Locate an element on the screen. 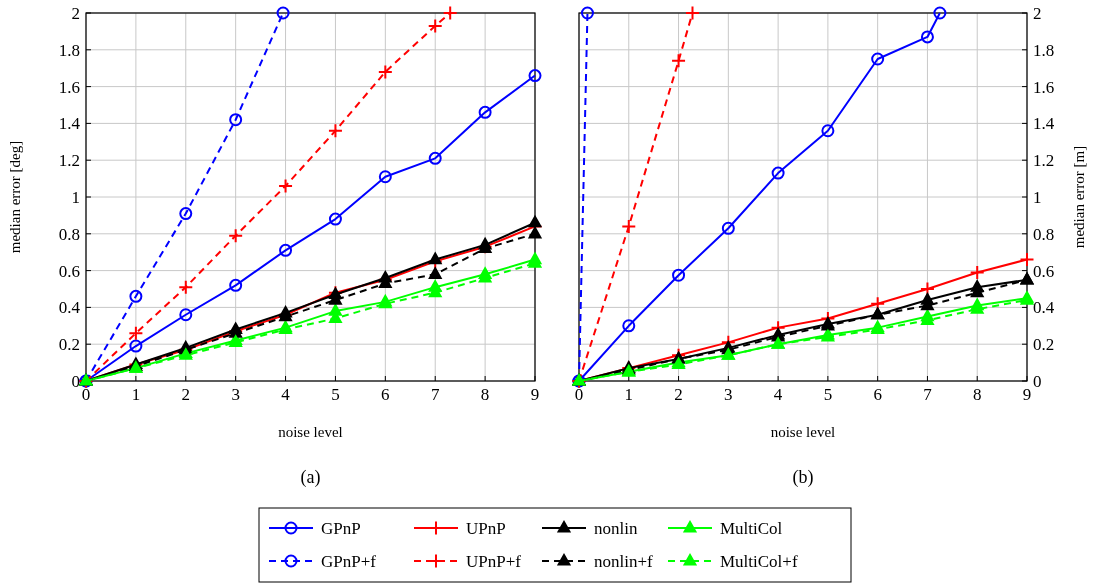 This screenshot has width=1107, height=585. y2-tick-label: 0 is located at coordinates (1037, 381).